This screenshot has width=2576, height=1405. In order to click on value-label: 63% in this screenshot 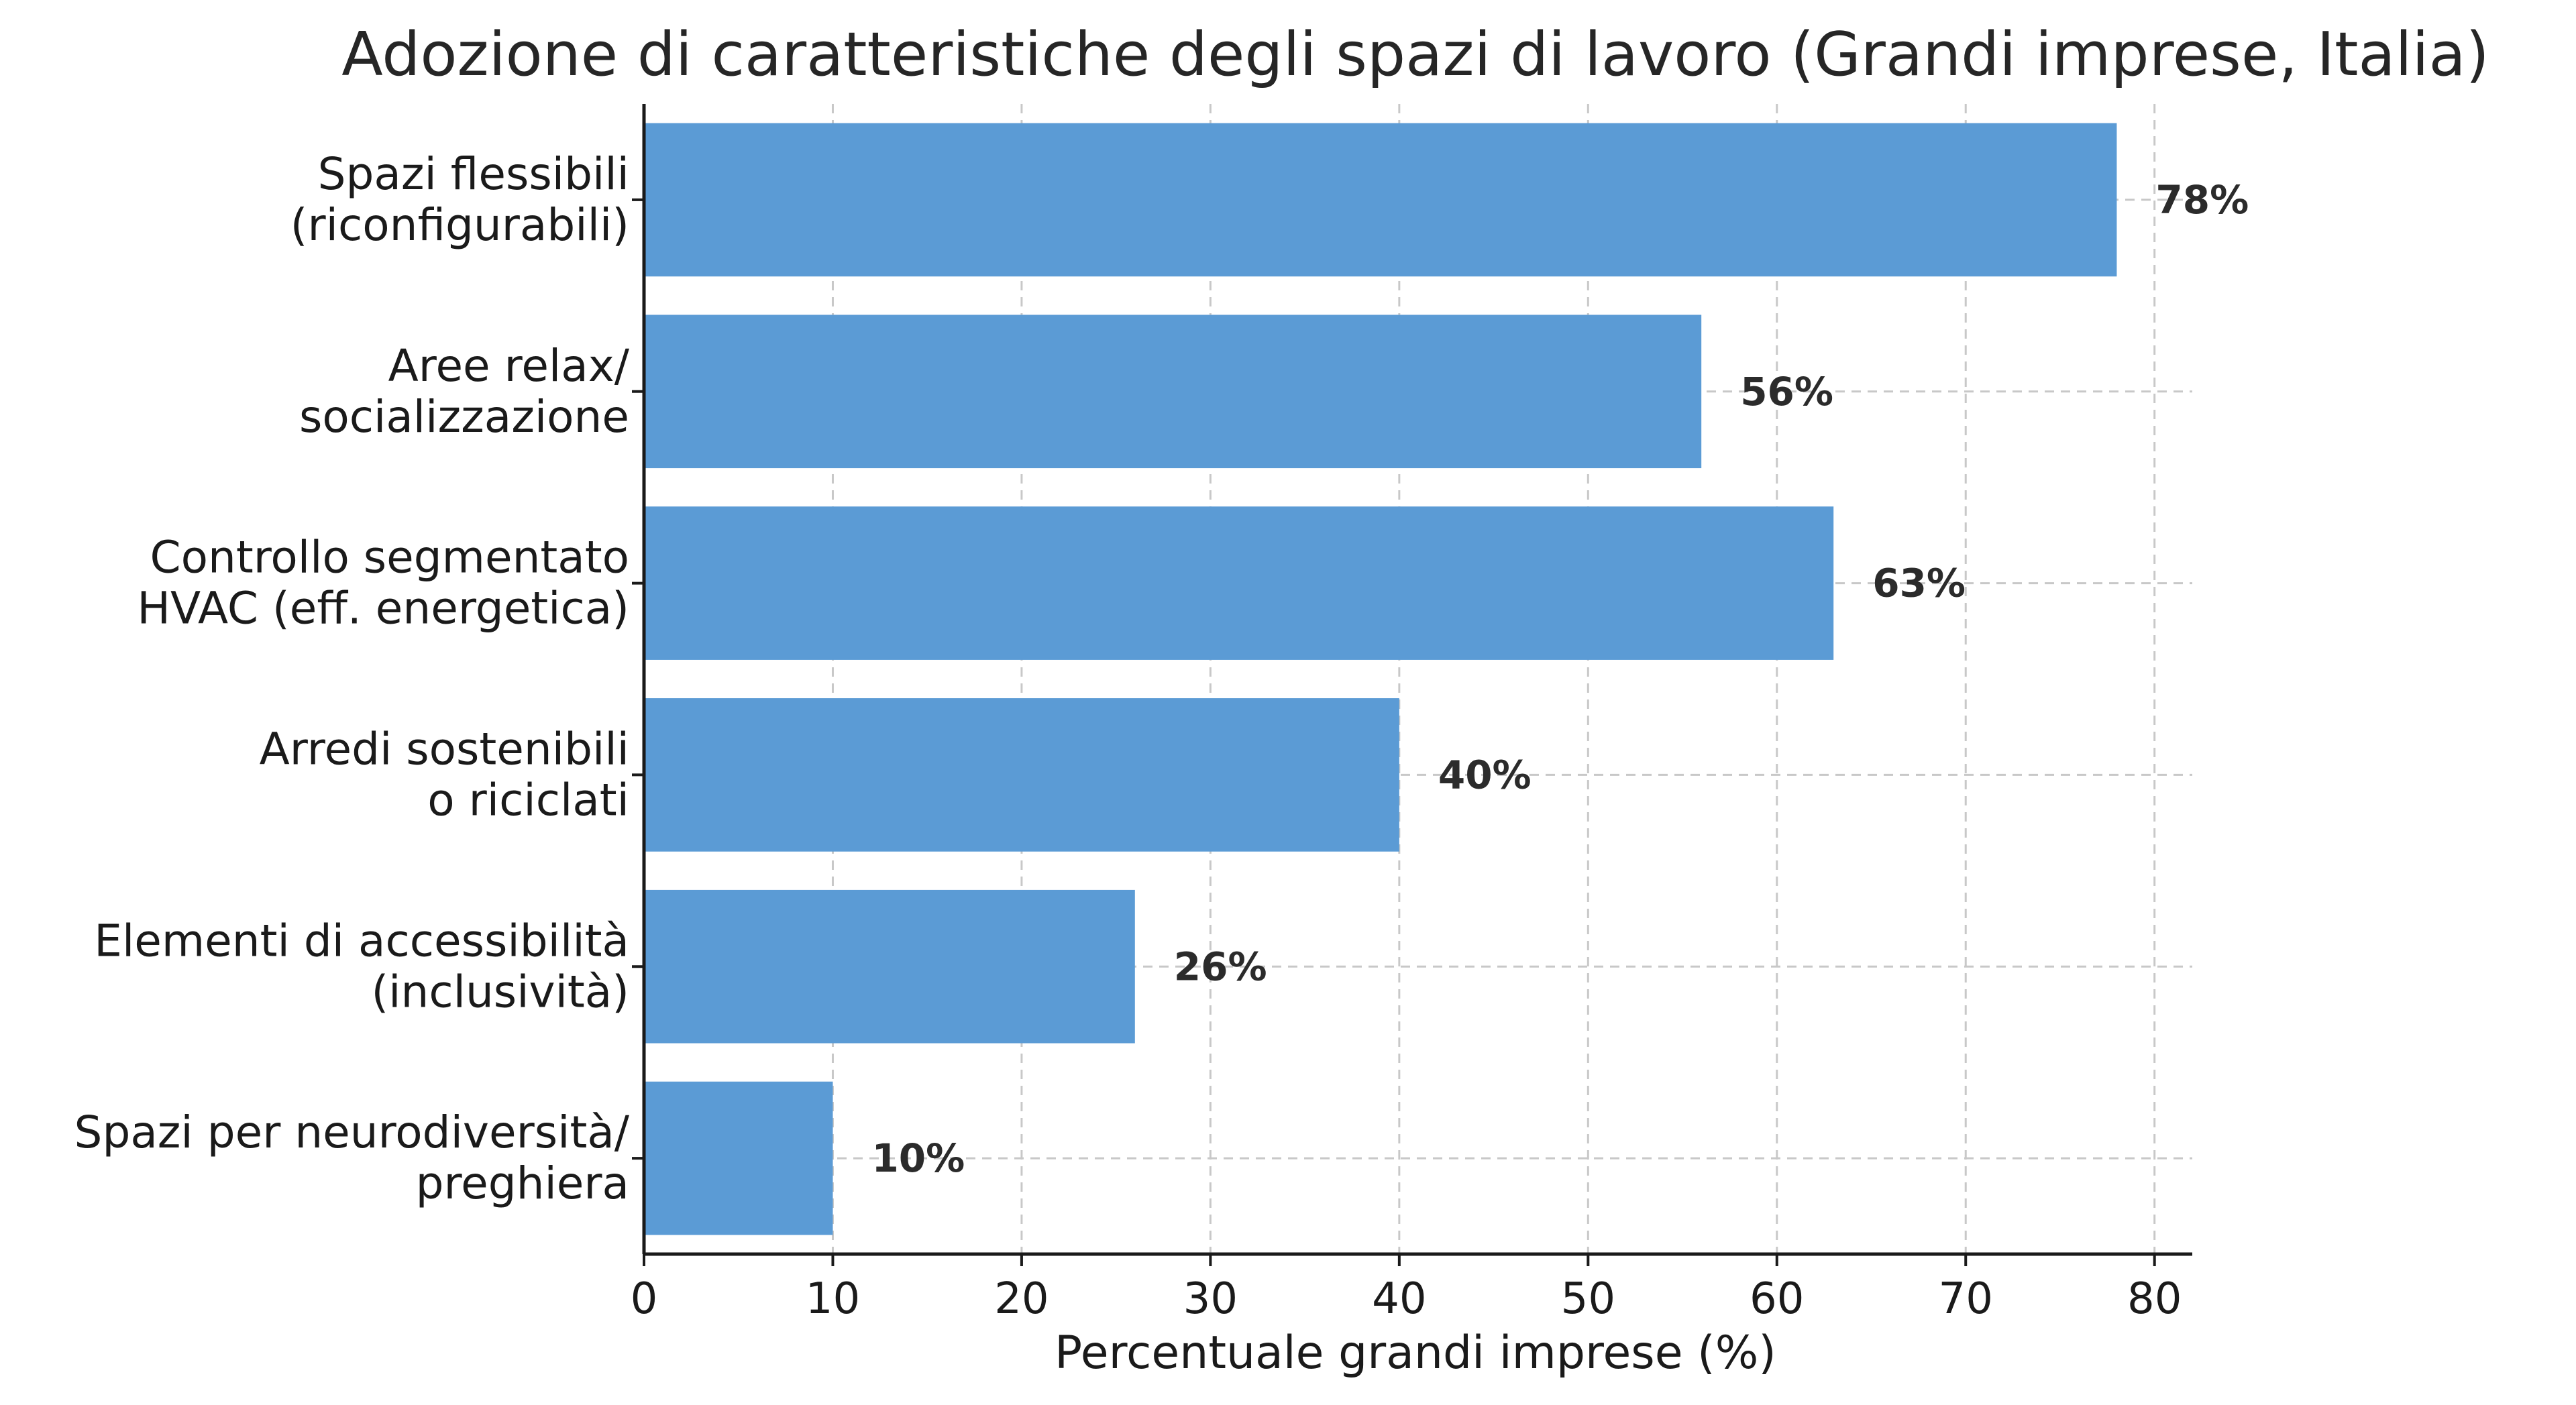, I will do `click(1919, 583)`.